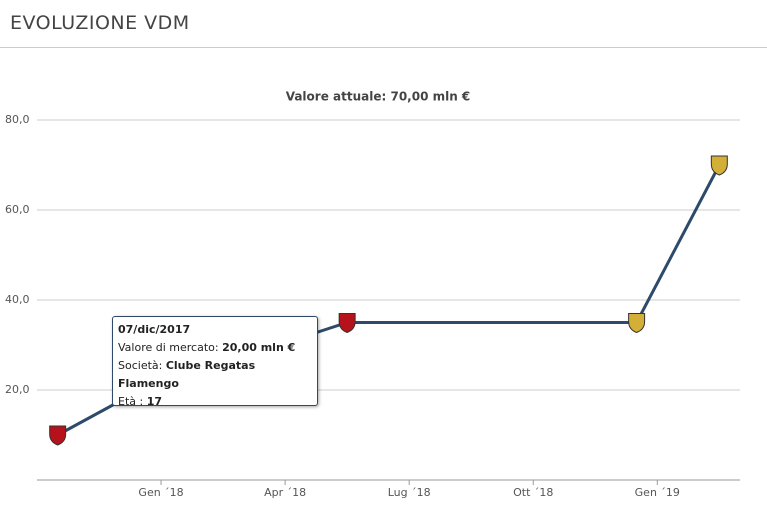 This screenshot has height=512, width=767. Describe the element at coordinates (154, 329) in the screenshot. I see `tooltip-date: 07/dic/2017` at that location.